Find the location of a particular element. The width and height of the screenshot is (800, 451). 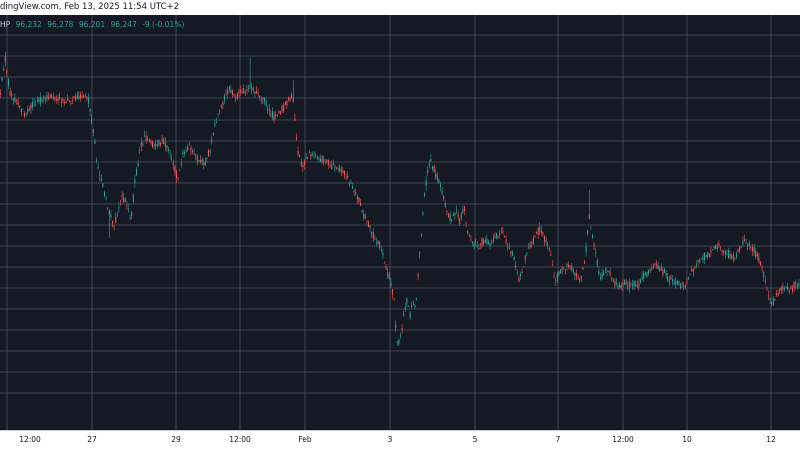

time-axis: 12:00 27 29 12:00 Feb 3 5 7 12:00 10 12 is located at coordinates (400, 440).